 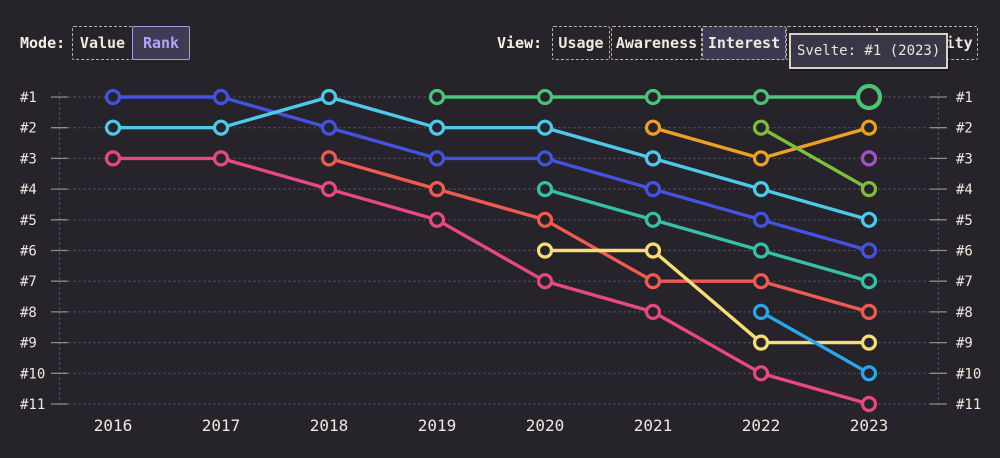 I want to click on marker-cyan-2021, so click(x=653, y=158).